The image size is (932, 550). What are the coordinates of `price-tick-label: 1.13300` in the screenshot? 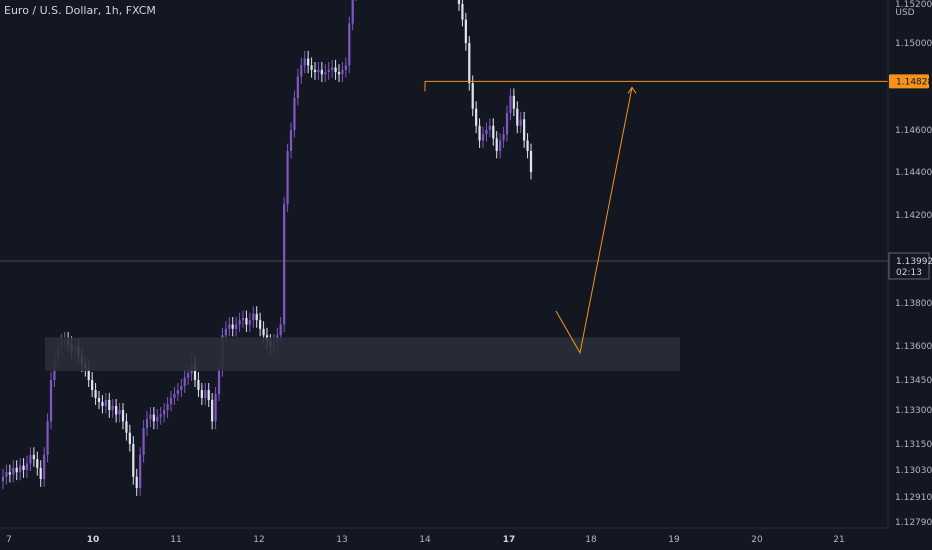 It's located at (913, 411).